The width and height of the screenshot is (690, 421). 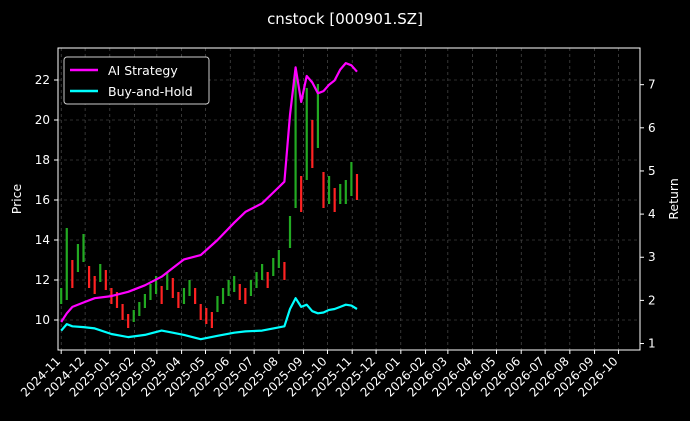 What do you see at coordinates (150, 91) in the screenshot?
I see `legend-label-buy-and-hold: Buy-and-Hold` at bounding box center [150, 91].